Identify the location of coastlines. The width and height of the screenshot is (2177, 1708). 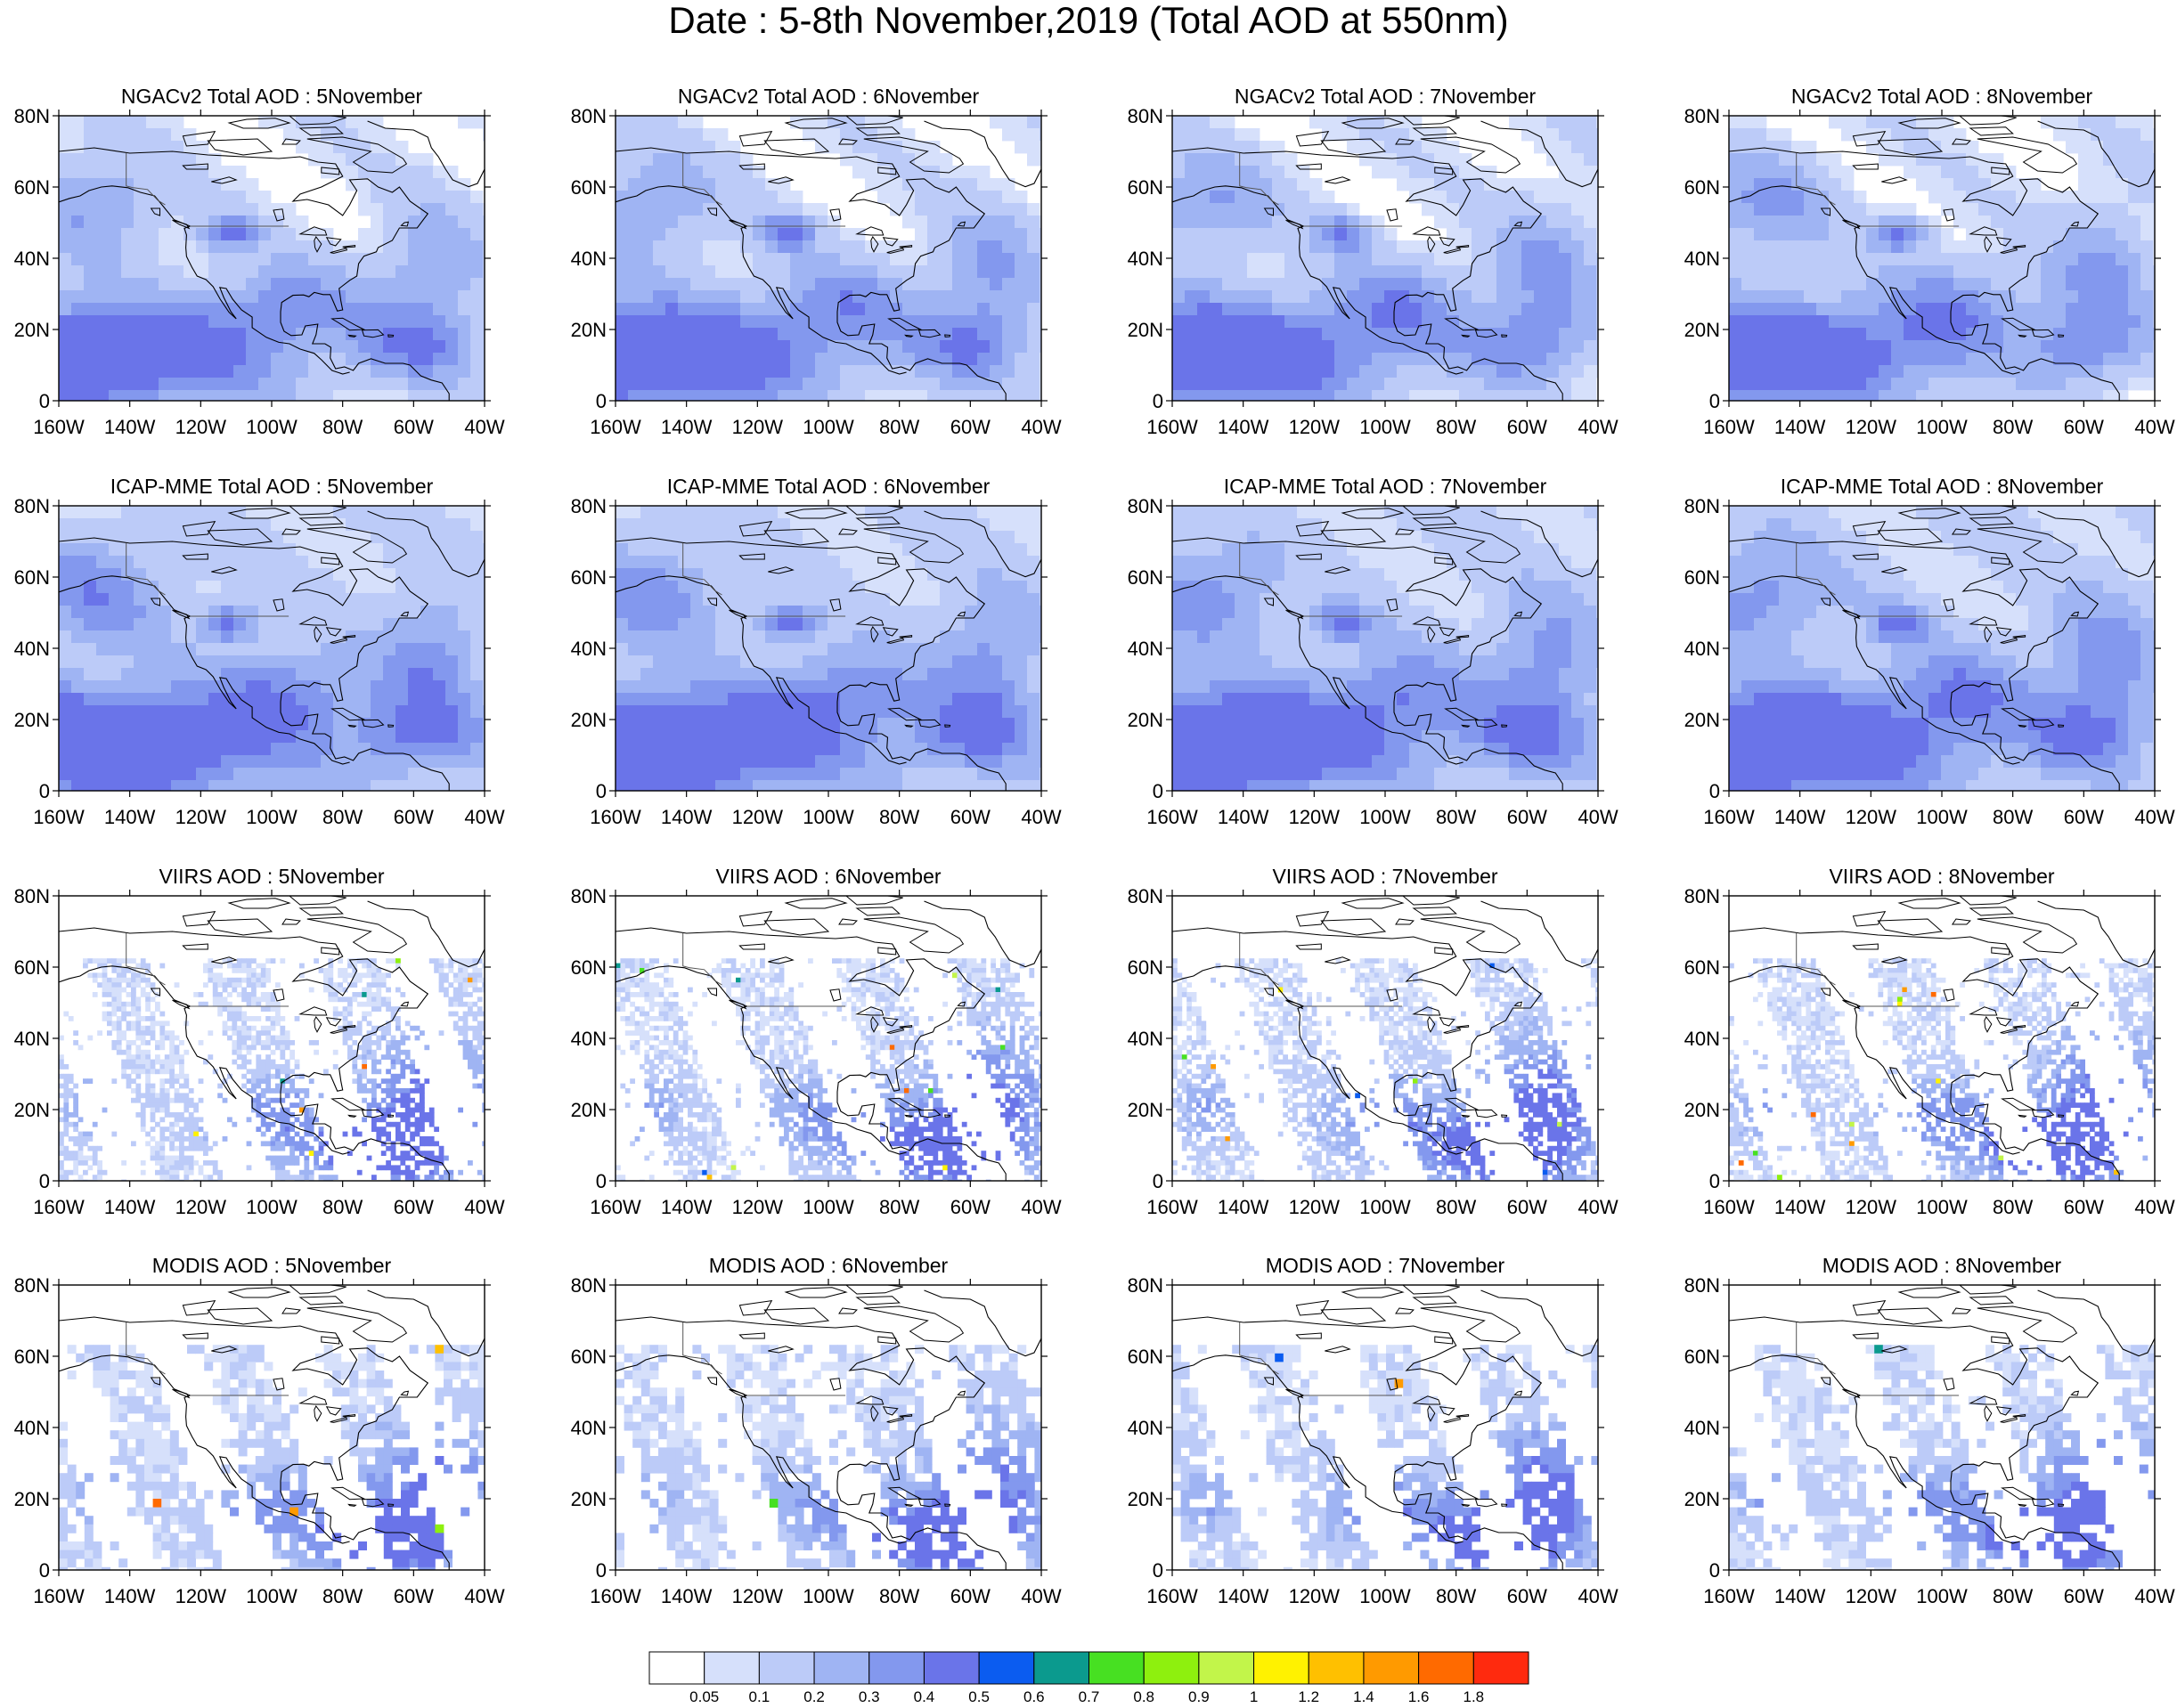
(1942, 258).